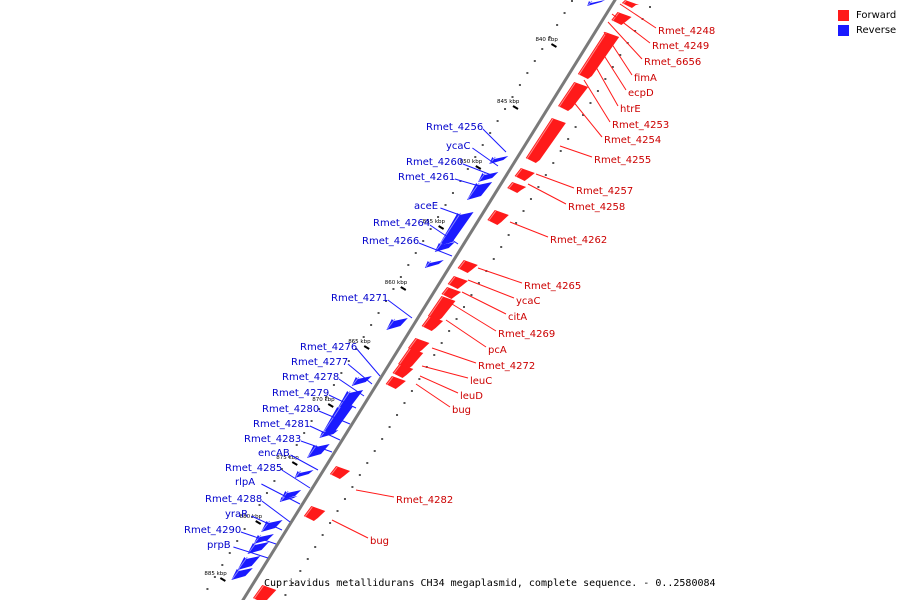 The height and width of the screenshot is (600, 900). What do you see at coordinates (287, 458) in the screenshot?
I see `tick-label: 875 kbp` at bounding box center [287, 458].